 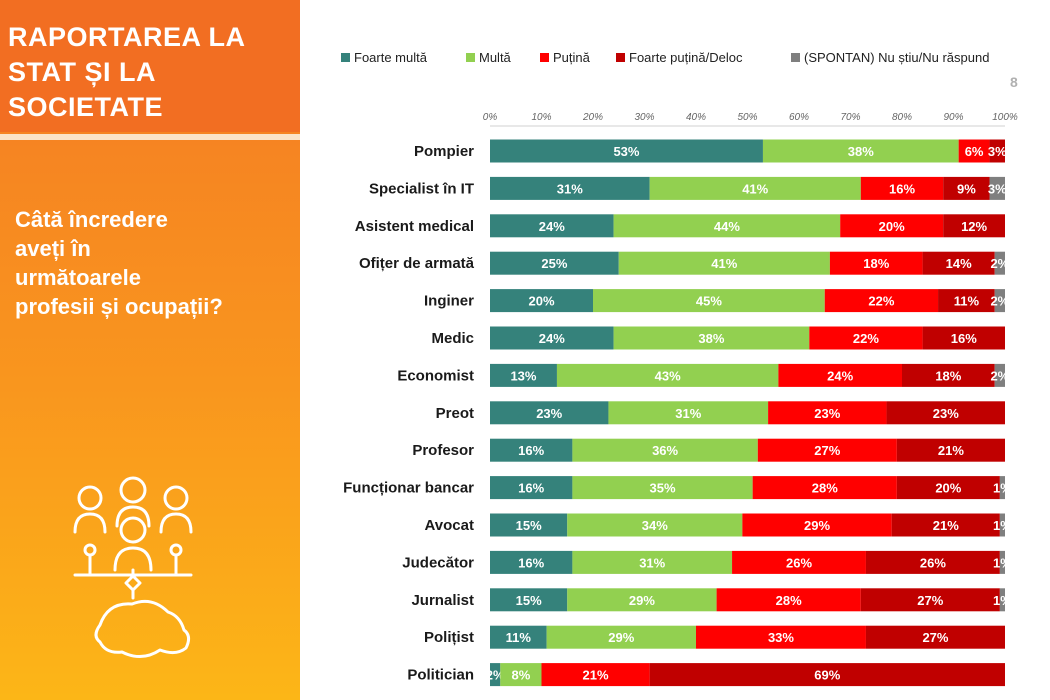 I want to click on people-network-romania-map-icon, so click(x=133, y=567).